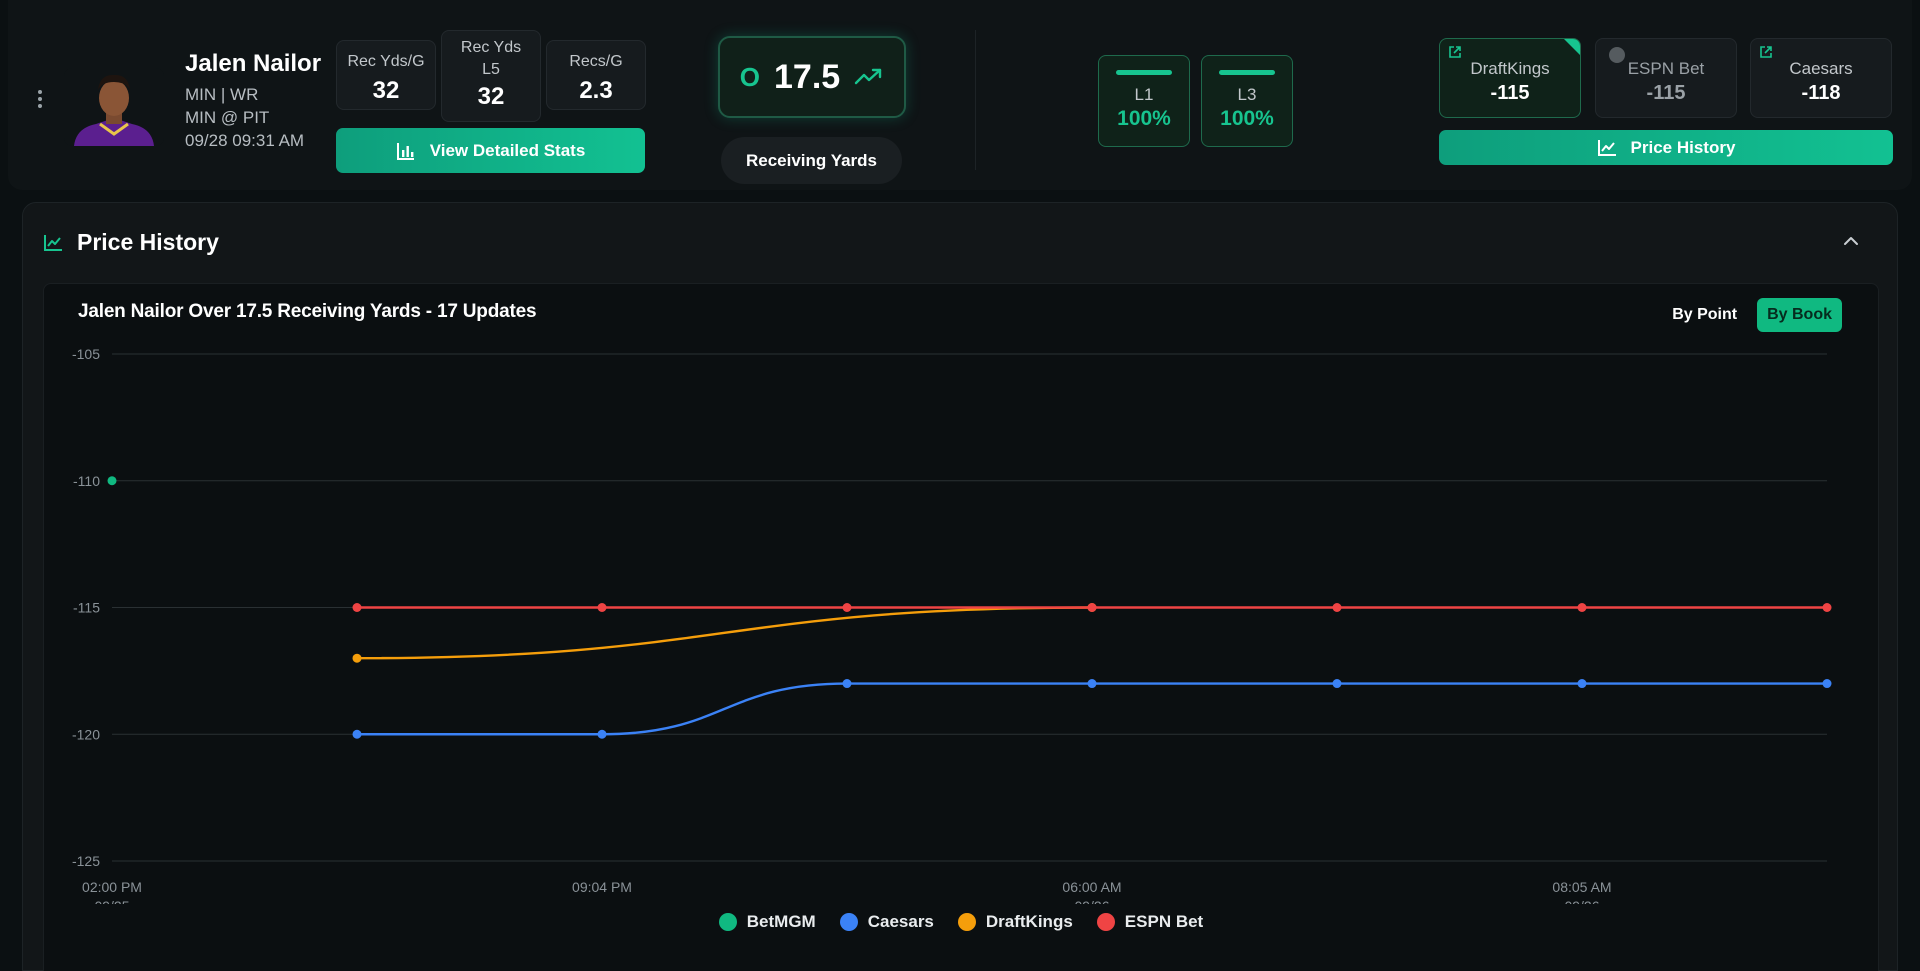 This screenshot has width=1920, height=971. Describe the element at coordinates (767, 922) in the screenshot. I see `legend-item-betmgm: BetMGM` at that location.